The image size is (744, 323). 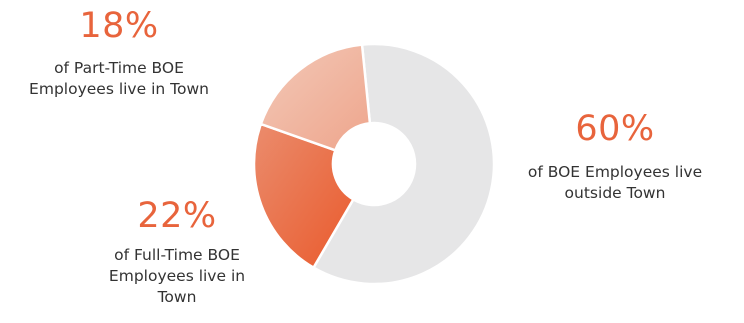 What do you see at coordinates (615, 193) in the screenshot?
I see `outside-line-2: outside Town` at bounding box center [615, 193].